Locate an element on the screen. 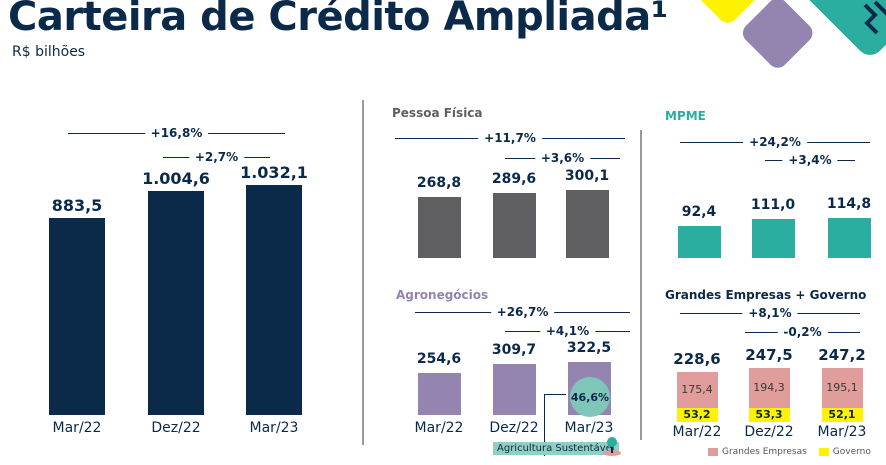 The height and width of the screenshot is (465, 886). growth-label: +3,4% is located at coordinates (810, 160).